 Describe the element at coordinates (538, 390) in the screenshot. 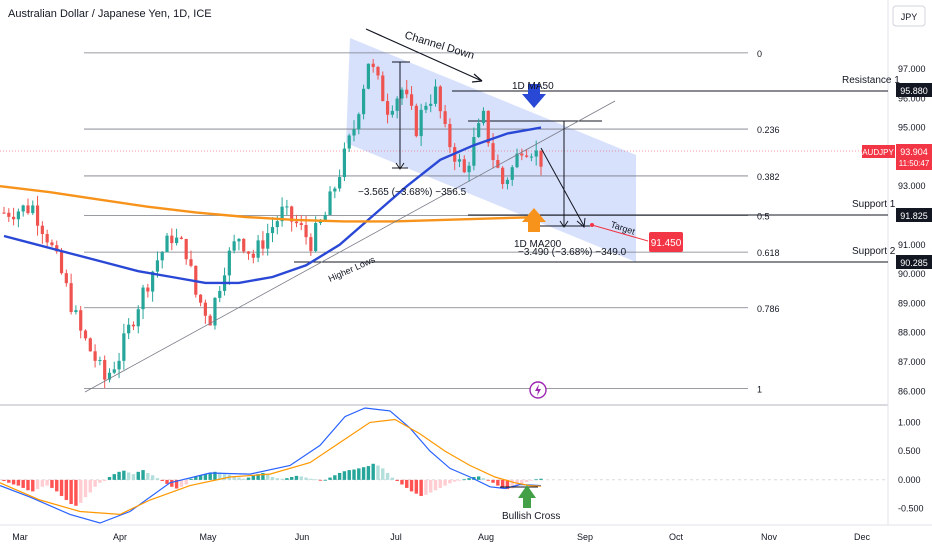

I see `flash-icon` at that location.